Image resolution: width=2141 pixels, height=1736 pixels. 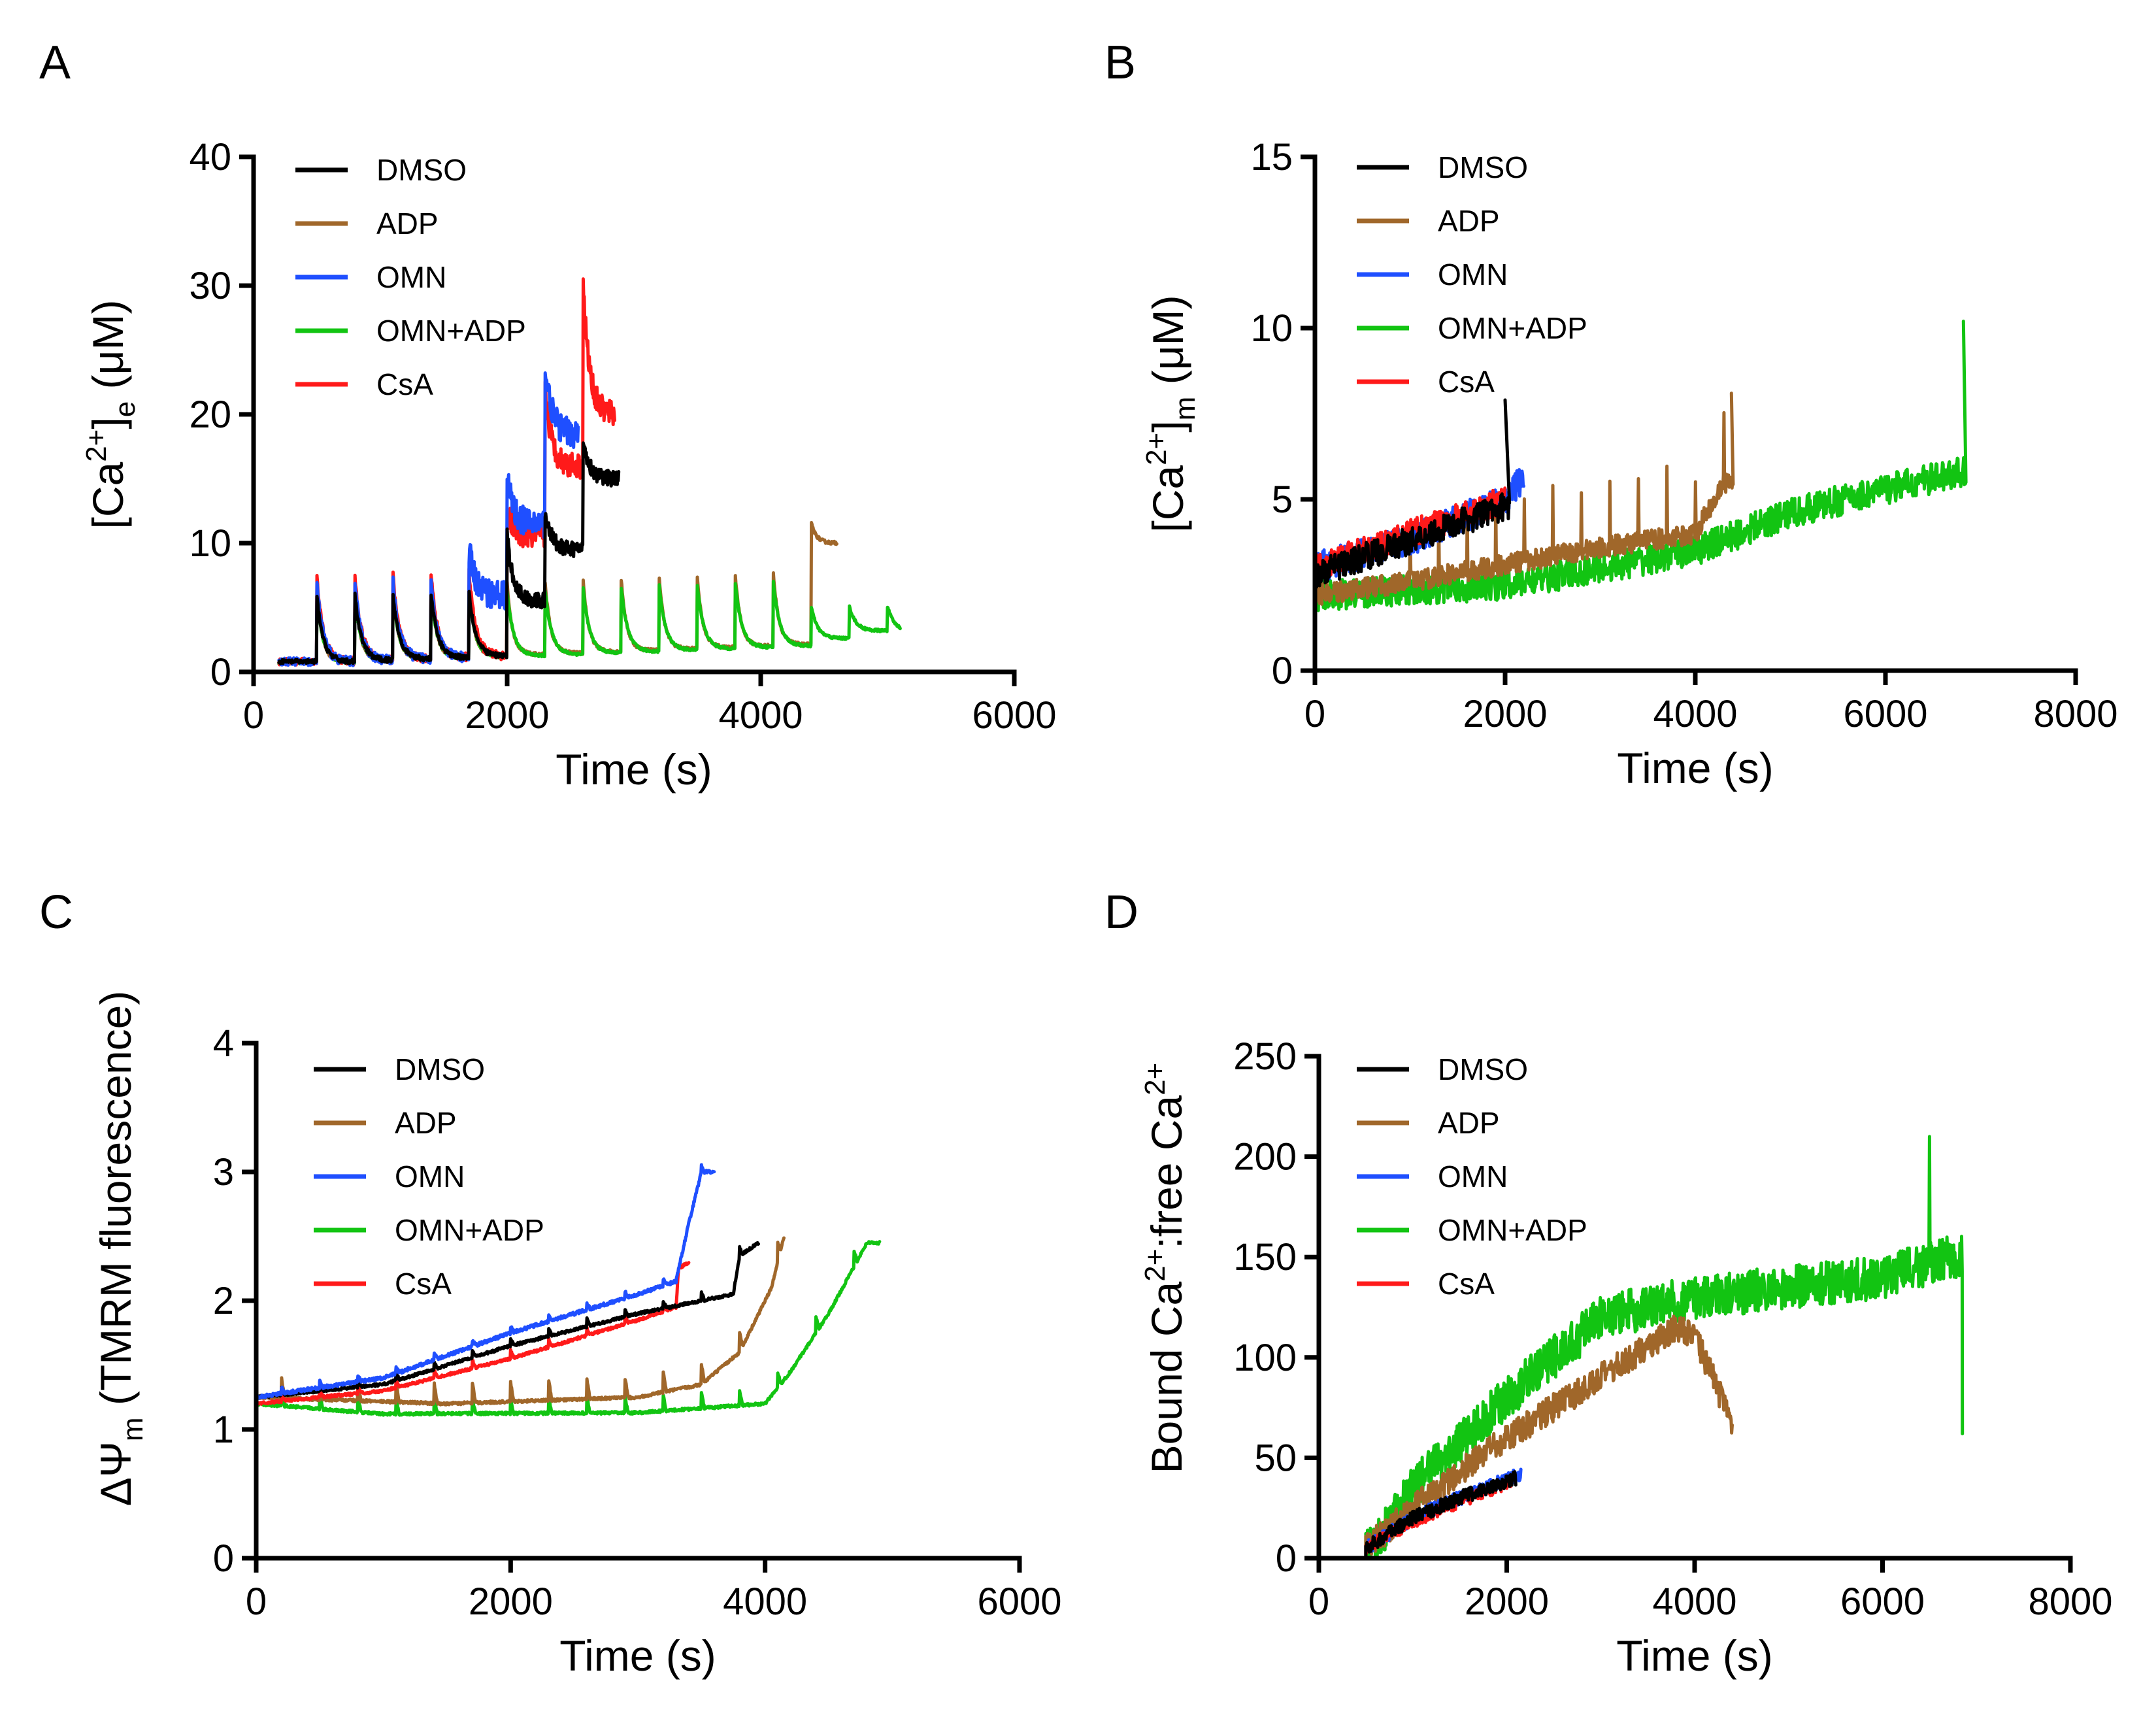 What do you see at coordinates (223, 1430) in the screenshot?
I see `y-tick-label: 1` at bounding box center [223, 1430].